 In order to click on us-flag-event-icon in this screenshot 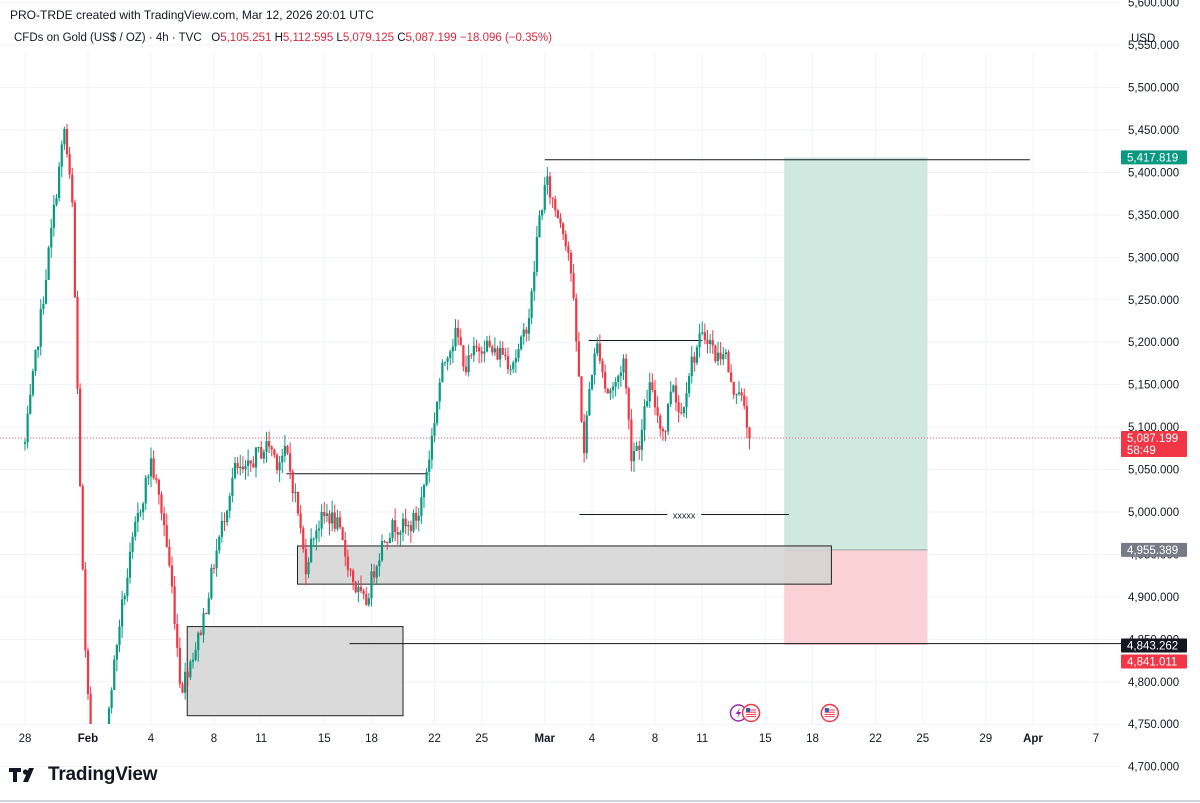, I will do `click(751, 713)`.